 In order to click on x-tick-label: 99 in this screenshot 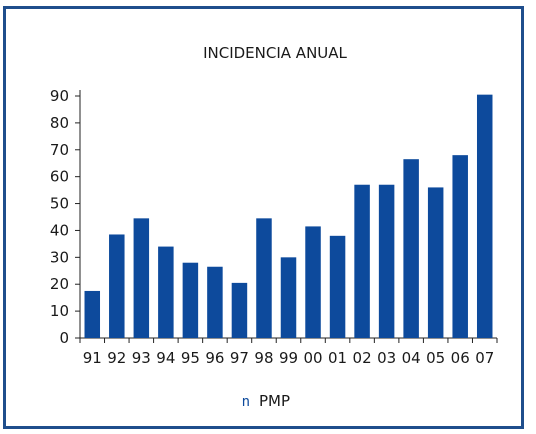, I will do `click(288, 358)`.